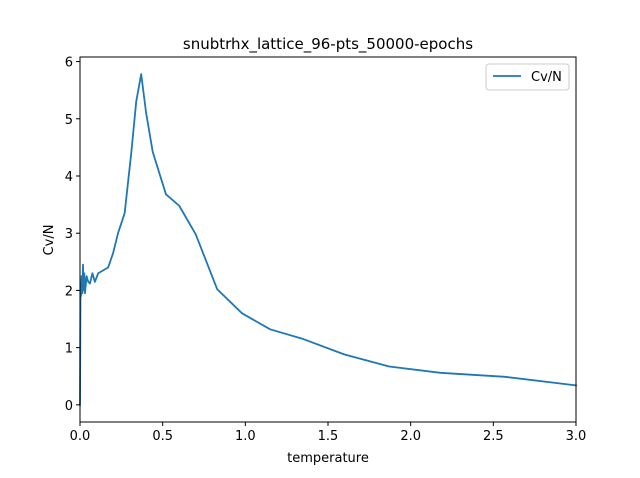 The width and height of the screenshot is (640, 478). I want to click on legend-box, so click(527, 77).